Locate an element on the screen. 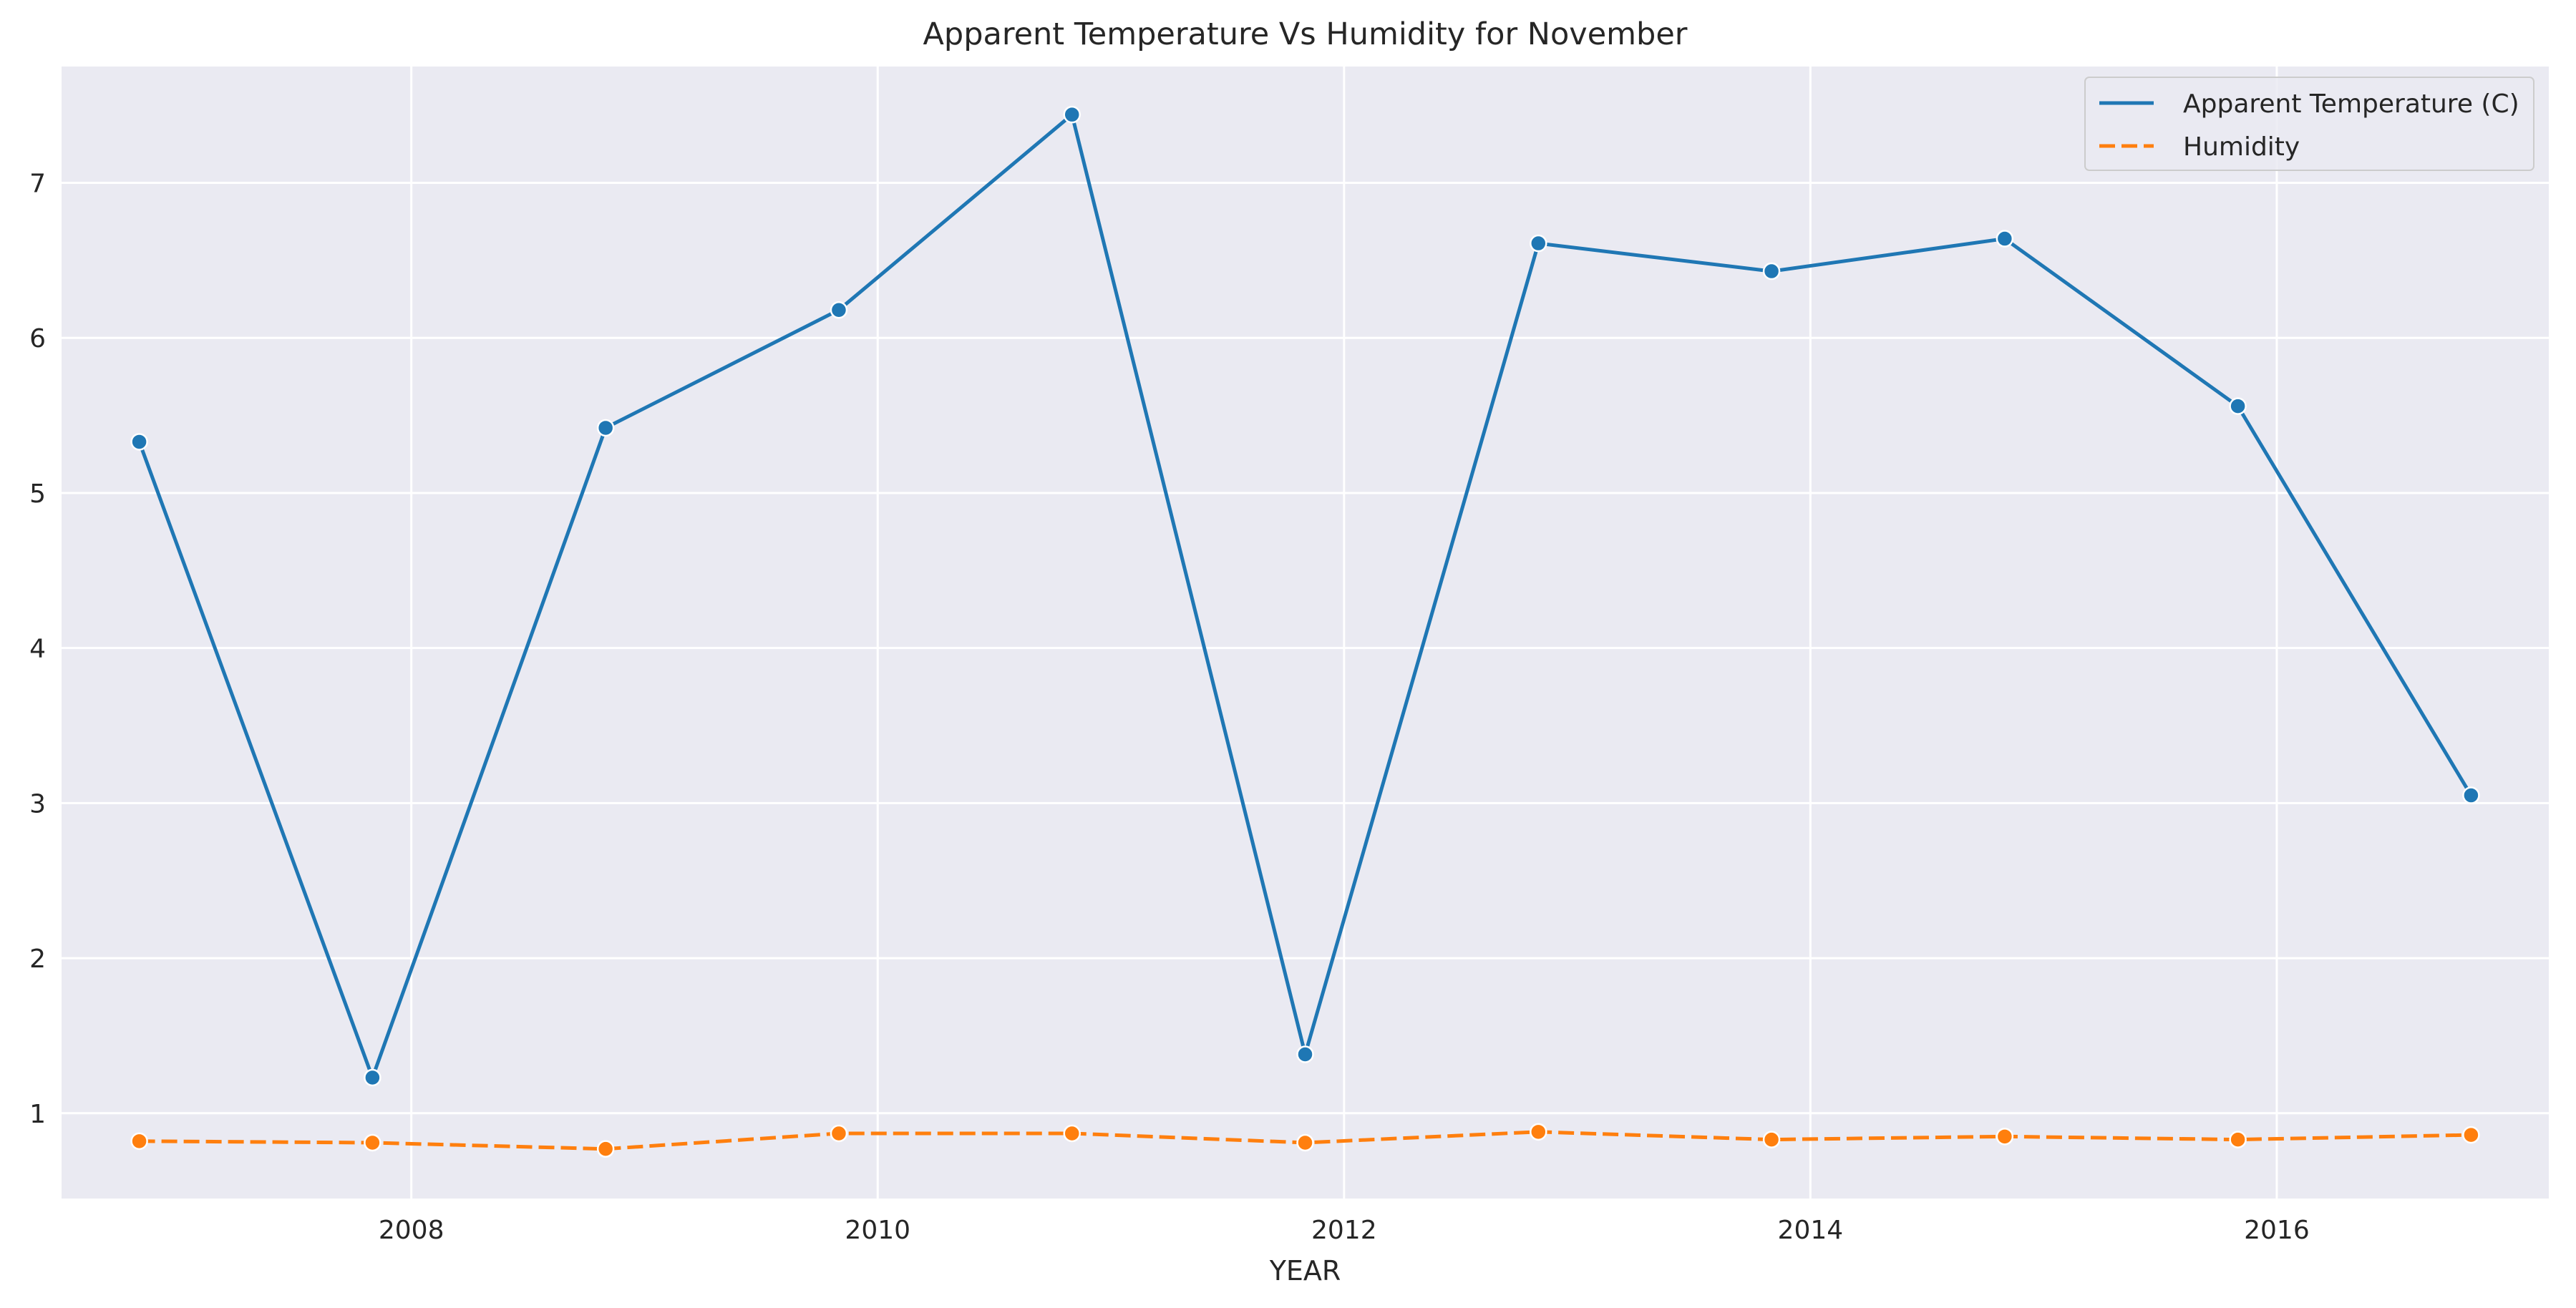  x-tick-label: 2012 is located at coordinates (1344, 1230).